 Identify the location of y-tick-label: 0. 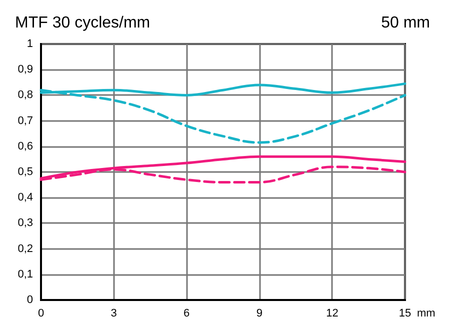
(29, 300).